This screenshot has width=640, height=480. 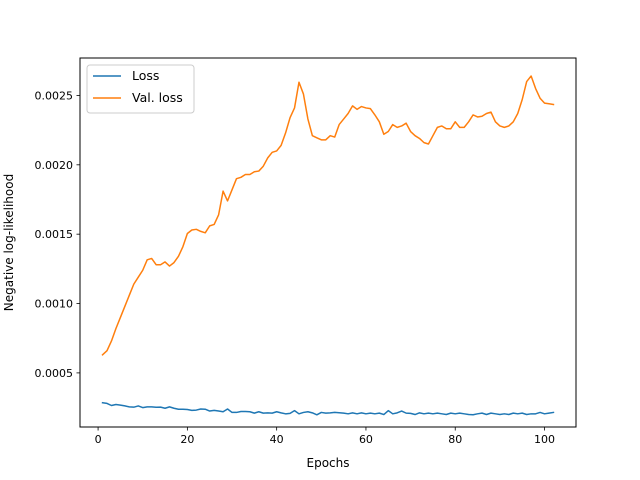 I want to click on x-axis-ticks: 0 20 40 60 80 100, so click(x=325, y=436).